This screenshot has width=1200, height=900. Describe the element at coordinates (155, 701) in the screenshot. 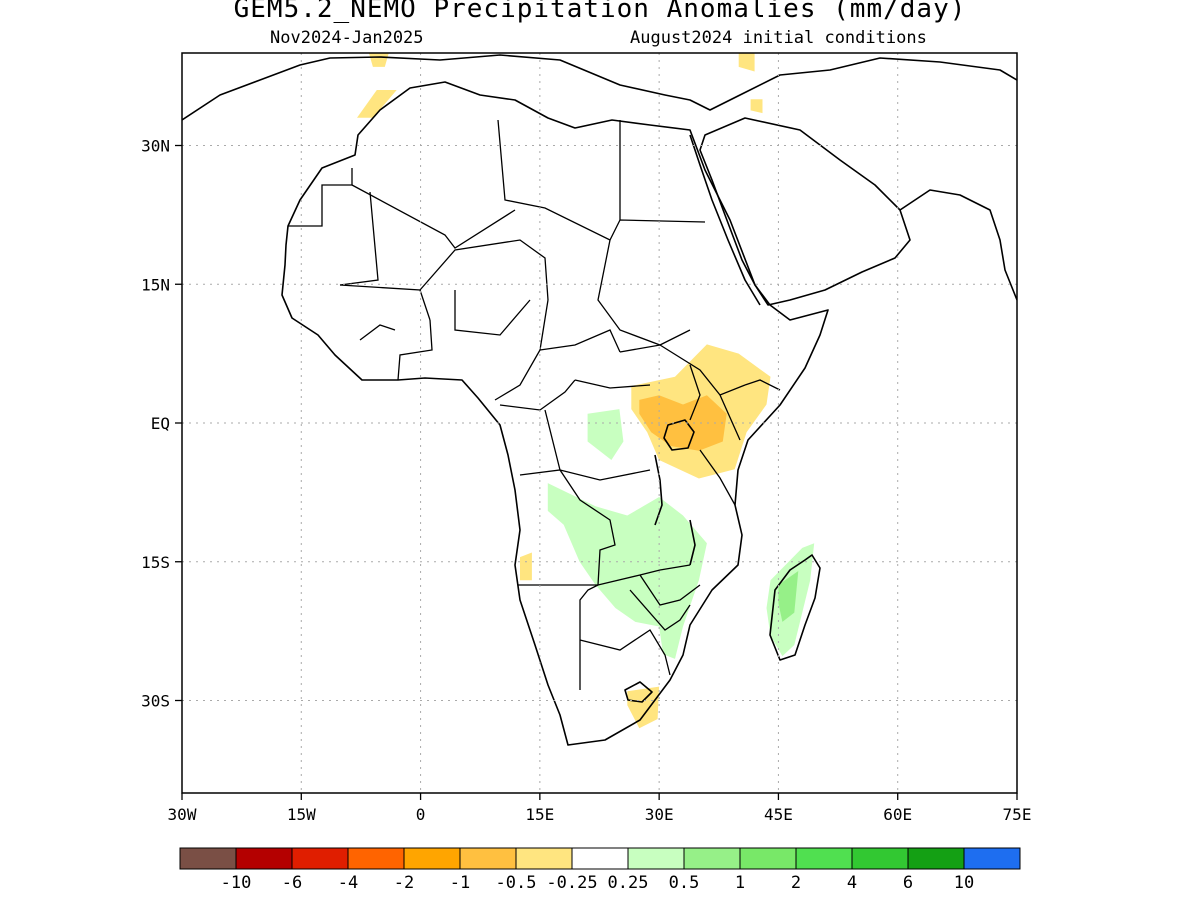

I see `lat-tick-label: 30S` at that location.